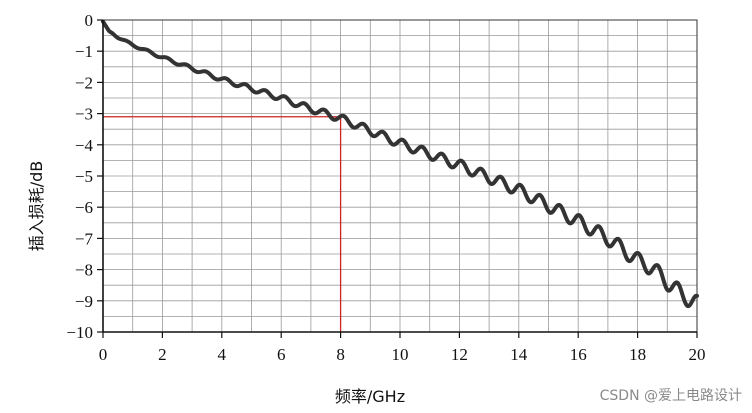  Describe the element at coordinates (84, 145) in the screenshot. I see `y-tick-label: −4` at that location.